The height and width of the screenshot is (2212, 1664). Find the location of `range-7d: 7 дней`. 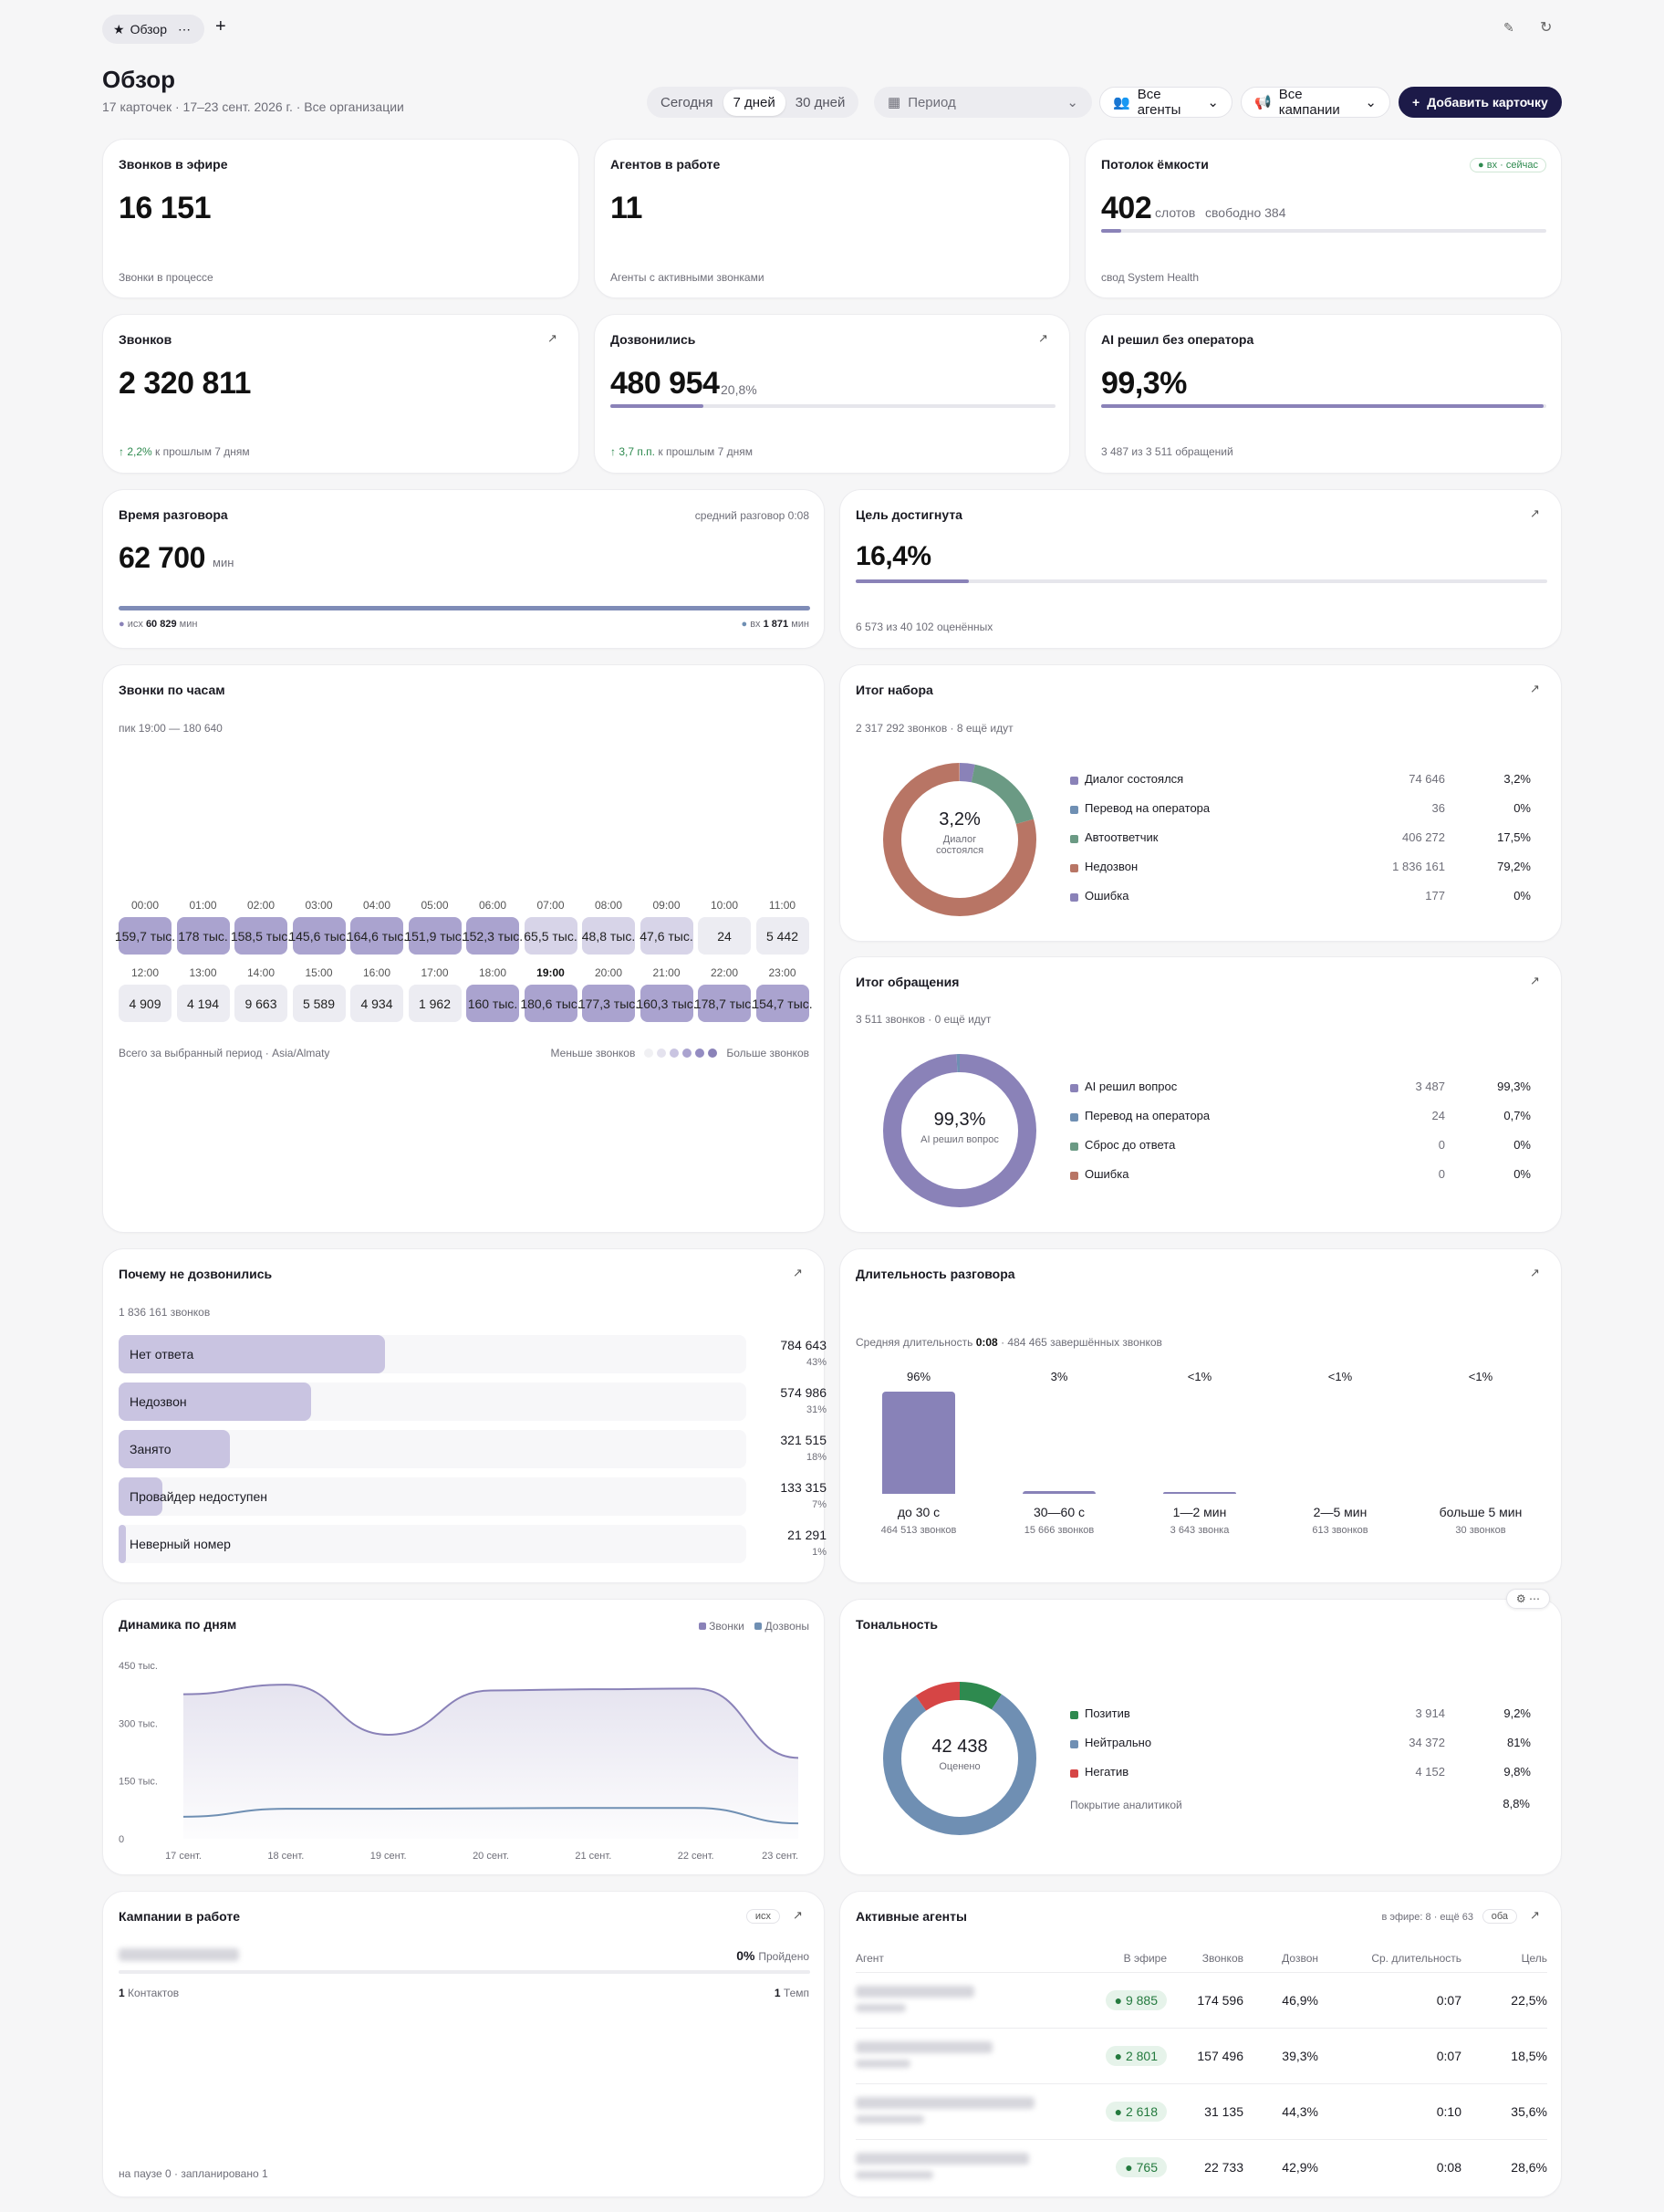

range-7d: 7 дней is located at coordinates (754, 102).